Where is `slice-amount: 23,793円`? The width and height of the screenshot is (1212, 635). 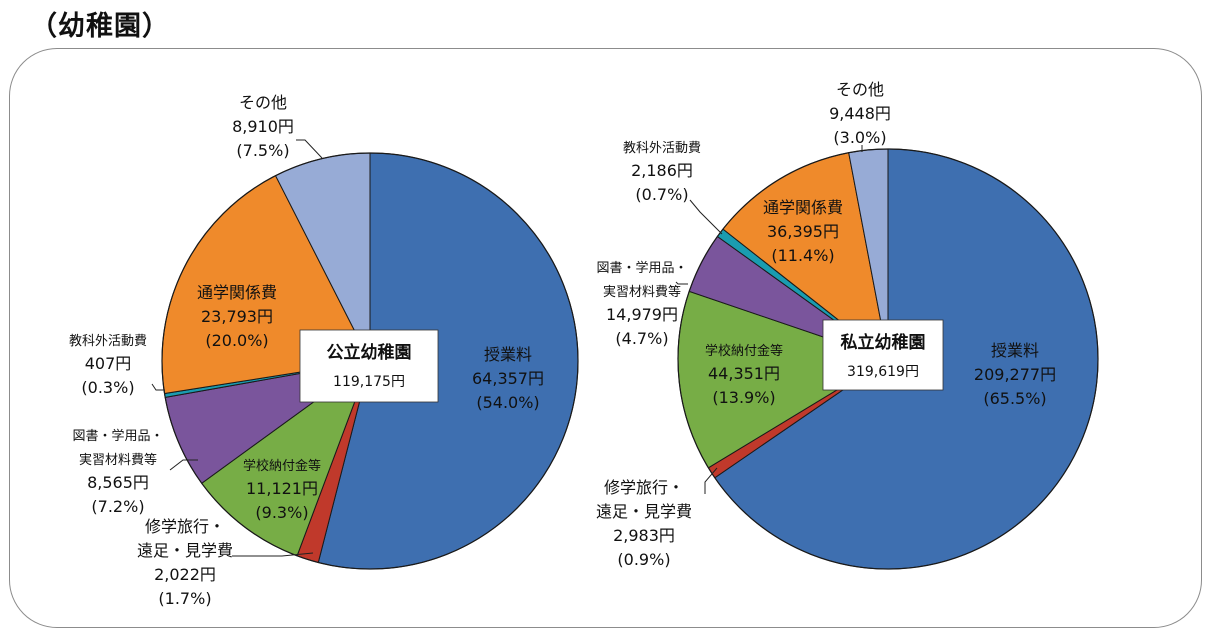
slice-amount: 23,793円 is located at coordinates (237, 316).